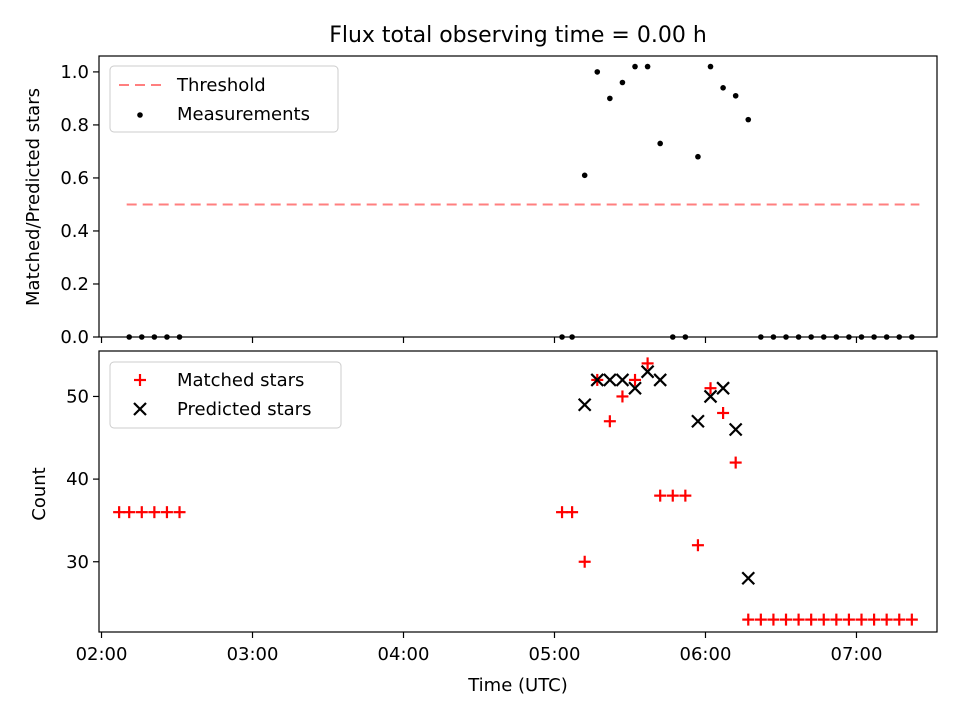  Describe the element at coordinates (706, 654) in the screenshot. I see `x-tick-label: 06:00` at that location.